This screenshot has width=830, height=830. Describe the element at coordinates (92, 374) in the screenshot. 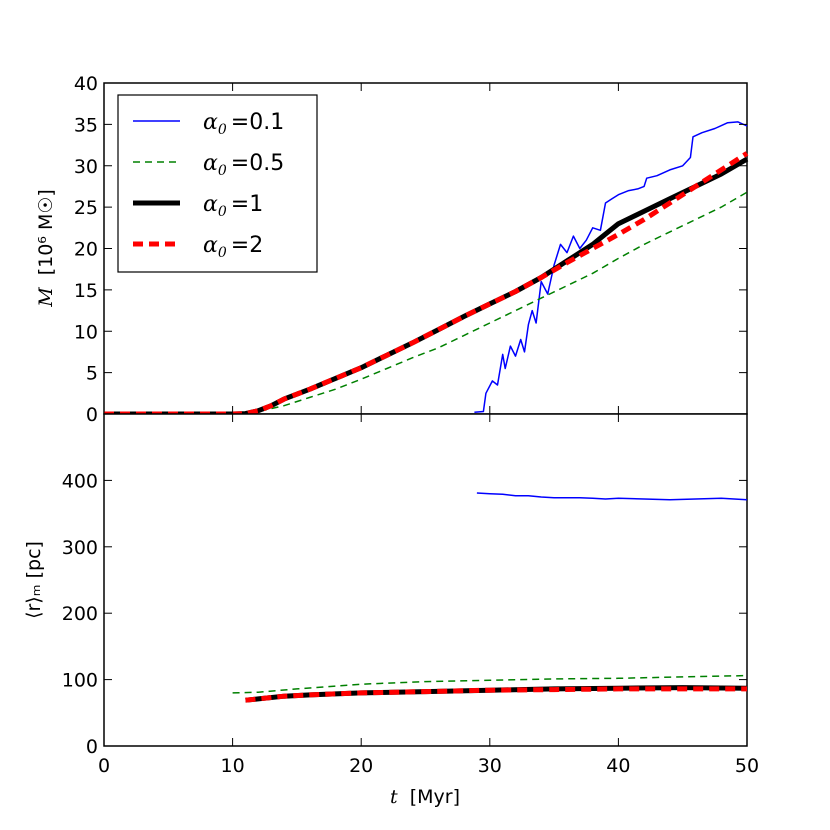

I see `top-y-tick-label-1: 5` at that location.